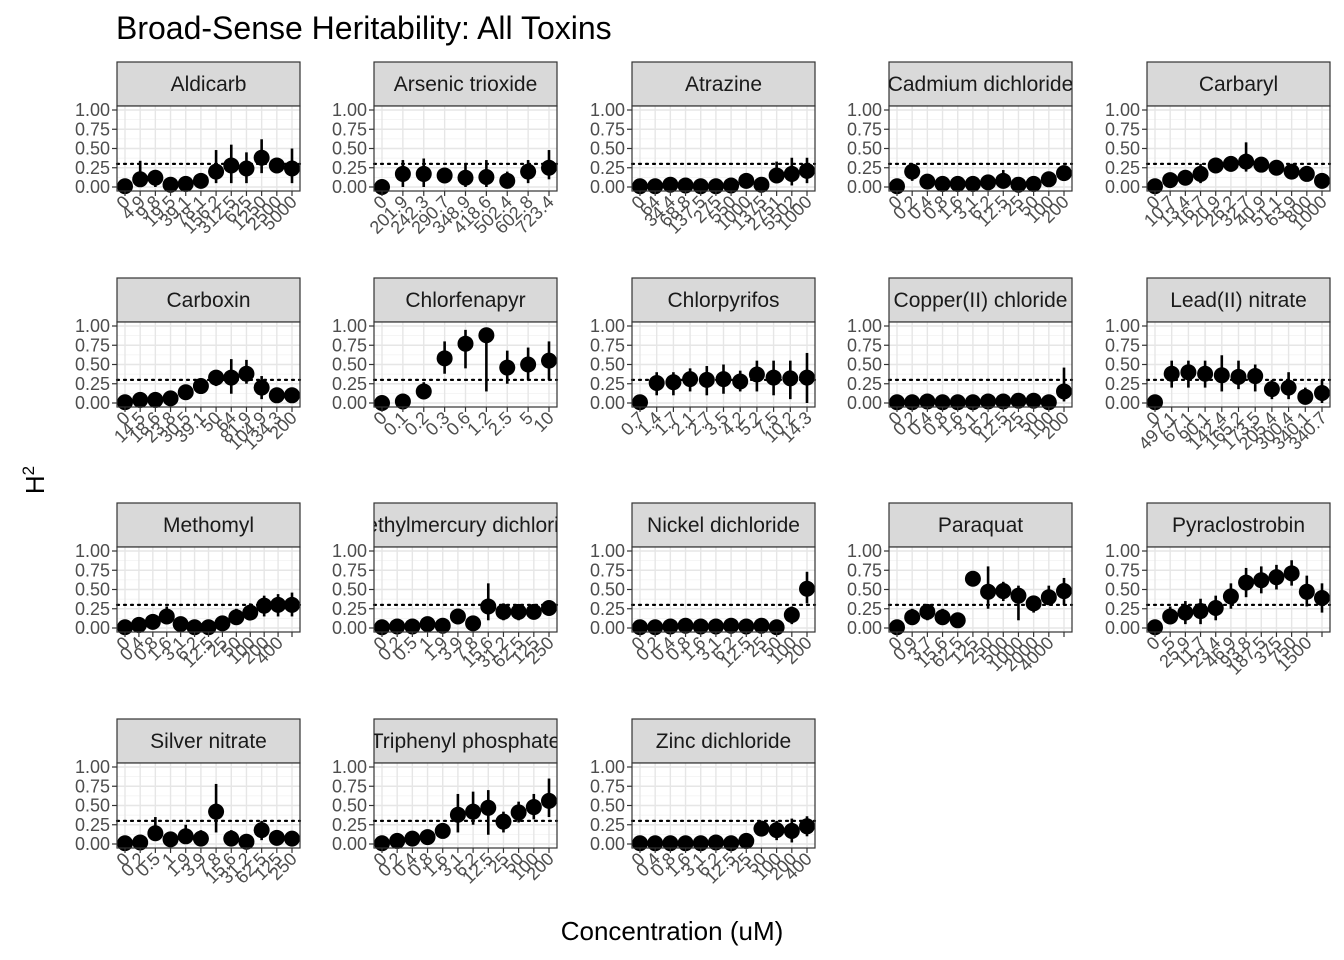  I want to click on facet-strip-label: Chlorpyrifos, so click(723, 300).